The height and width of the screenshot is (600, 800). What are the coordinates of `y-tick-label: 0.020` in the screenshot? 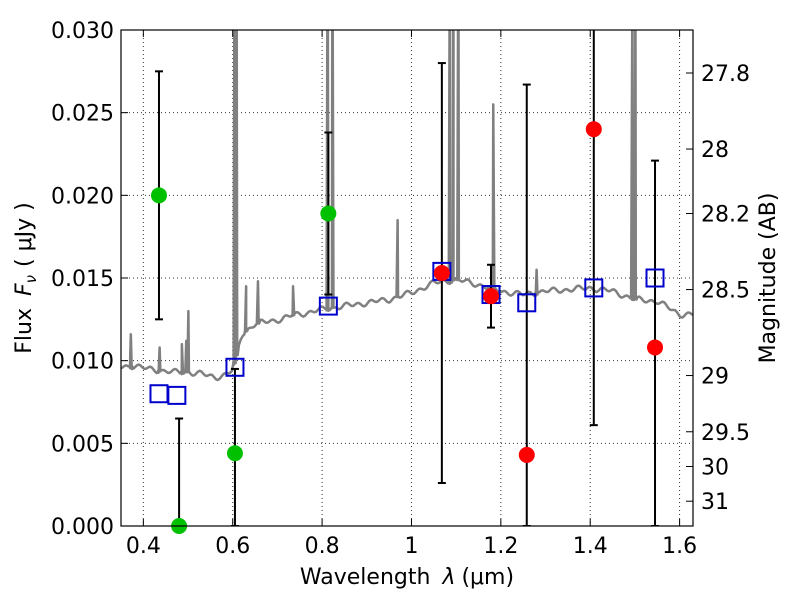 It's located at (82, 196).